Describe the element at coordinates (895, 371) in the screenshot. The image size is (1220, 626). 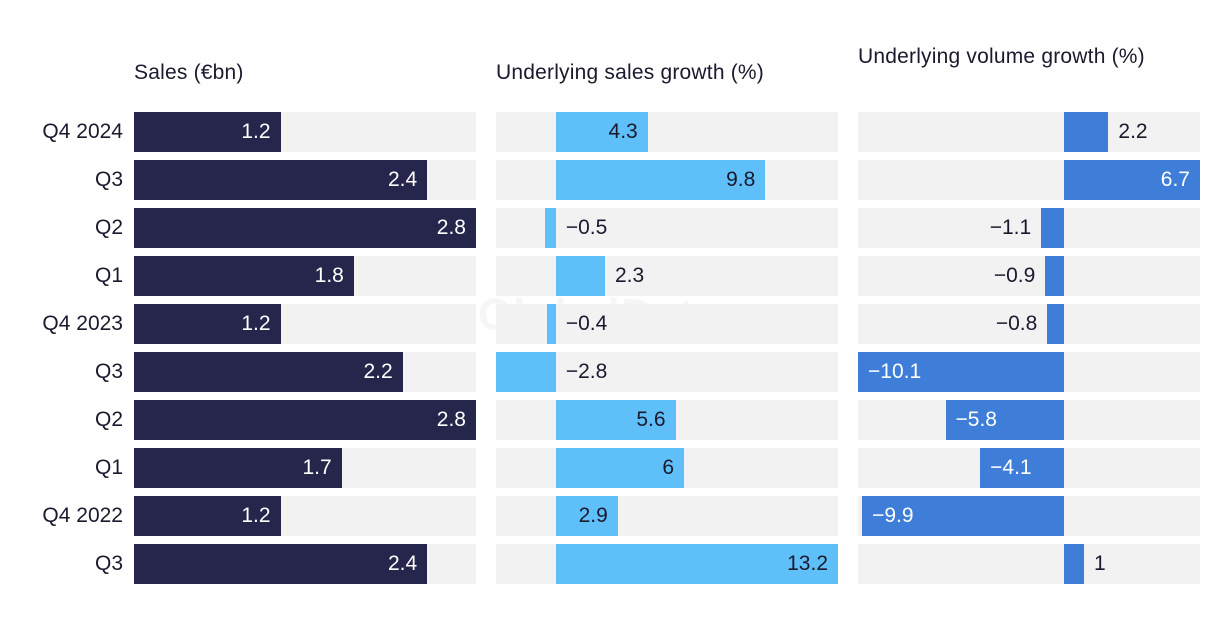
I see `volume-growth-value-label: −10.1` at that location.